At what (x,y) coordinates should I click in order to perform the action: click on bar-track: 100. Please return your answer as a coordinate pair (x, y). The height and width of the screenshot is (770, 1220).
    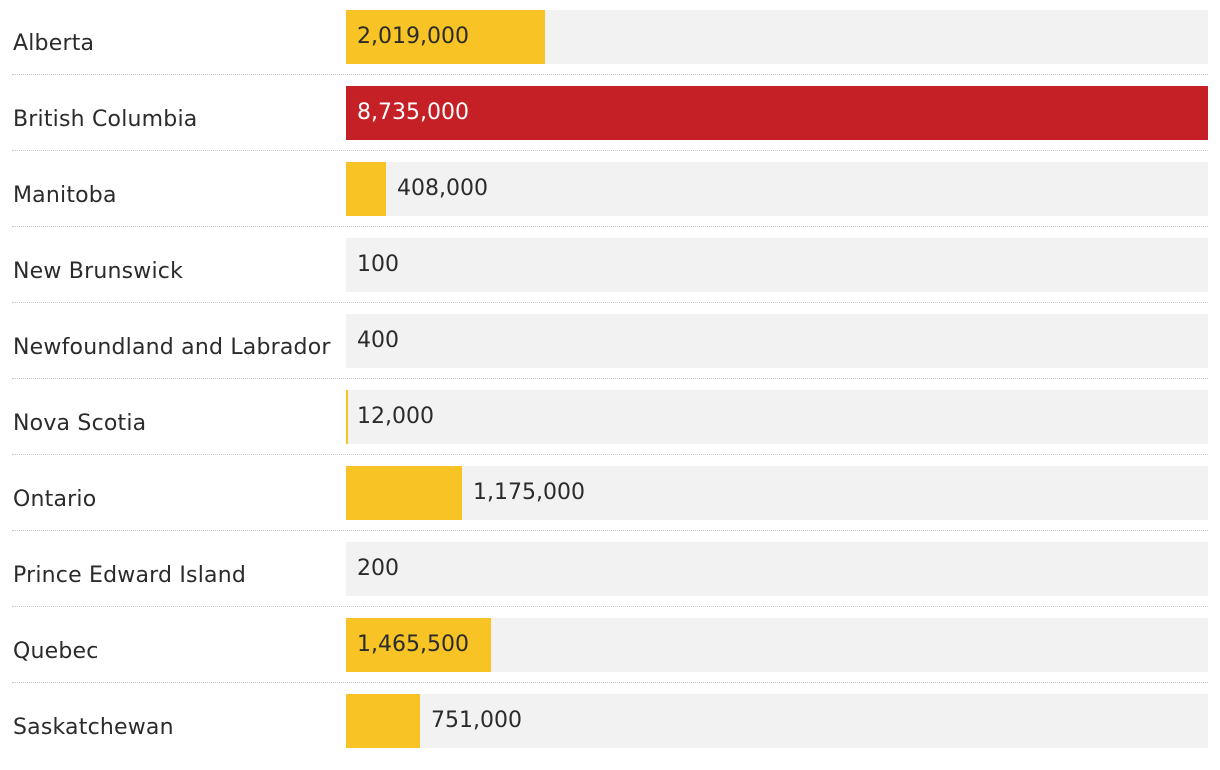
    Looking at the image, I should click on (777, 265).